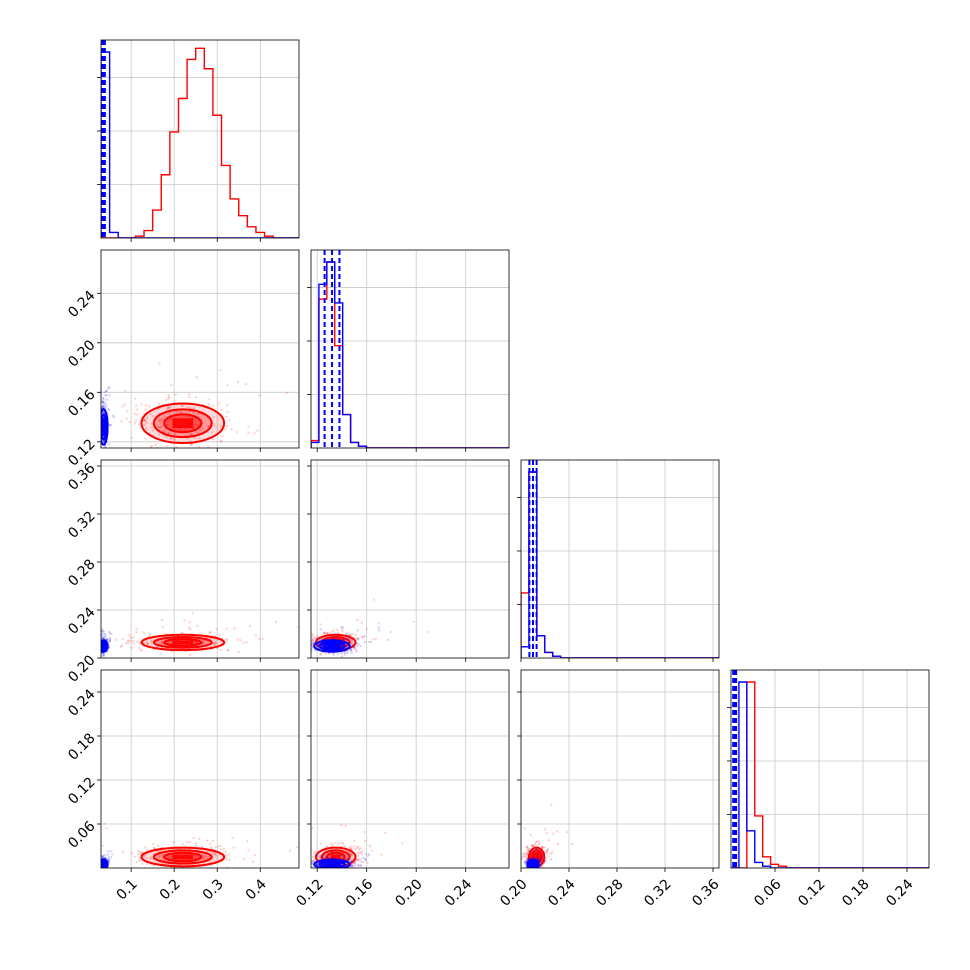 The width and height of the screenshot is (970, 970). Describe the element at coordinates (410, 354) in the screenshot. I see `histogram-red` at that location.